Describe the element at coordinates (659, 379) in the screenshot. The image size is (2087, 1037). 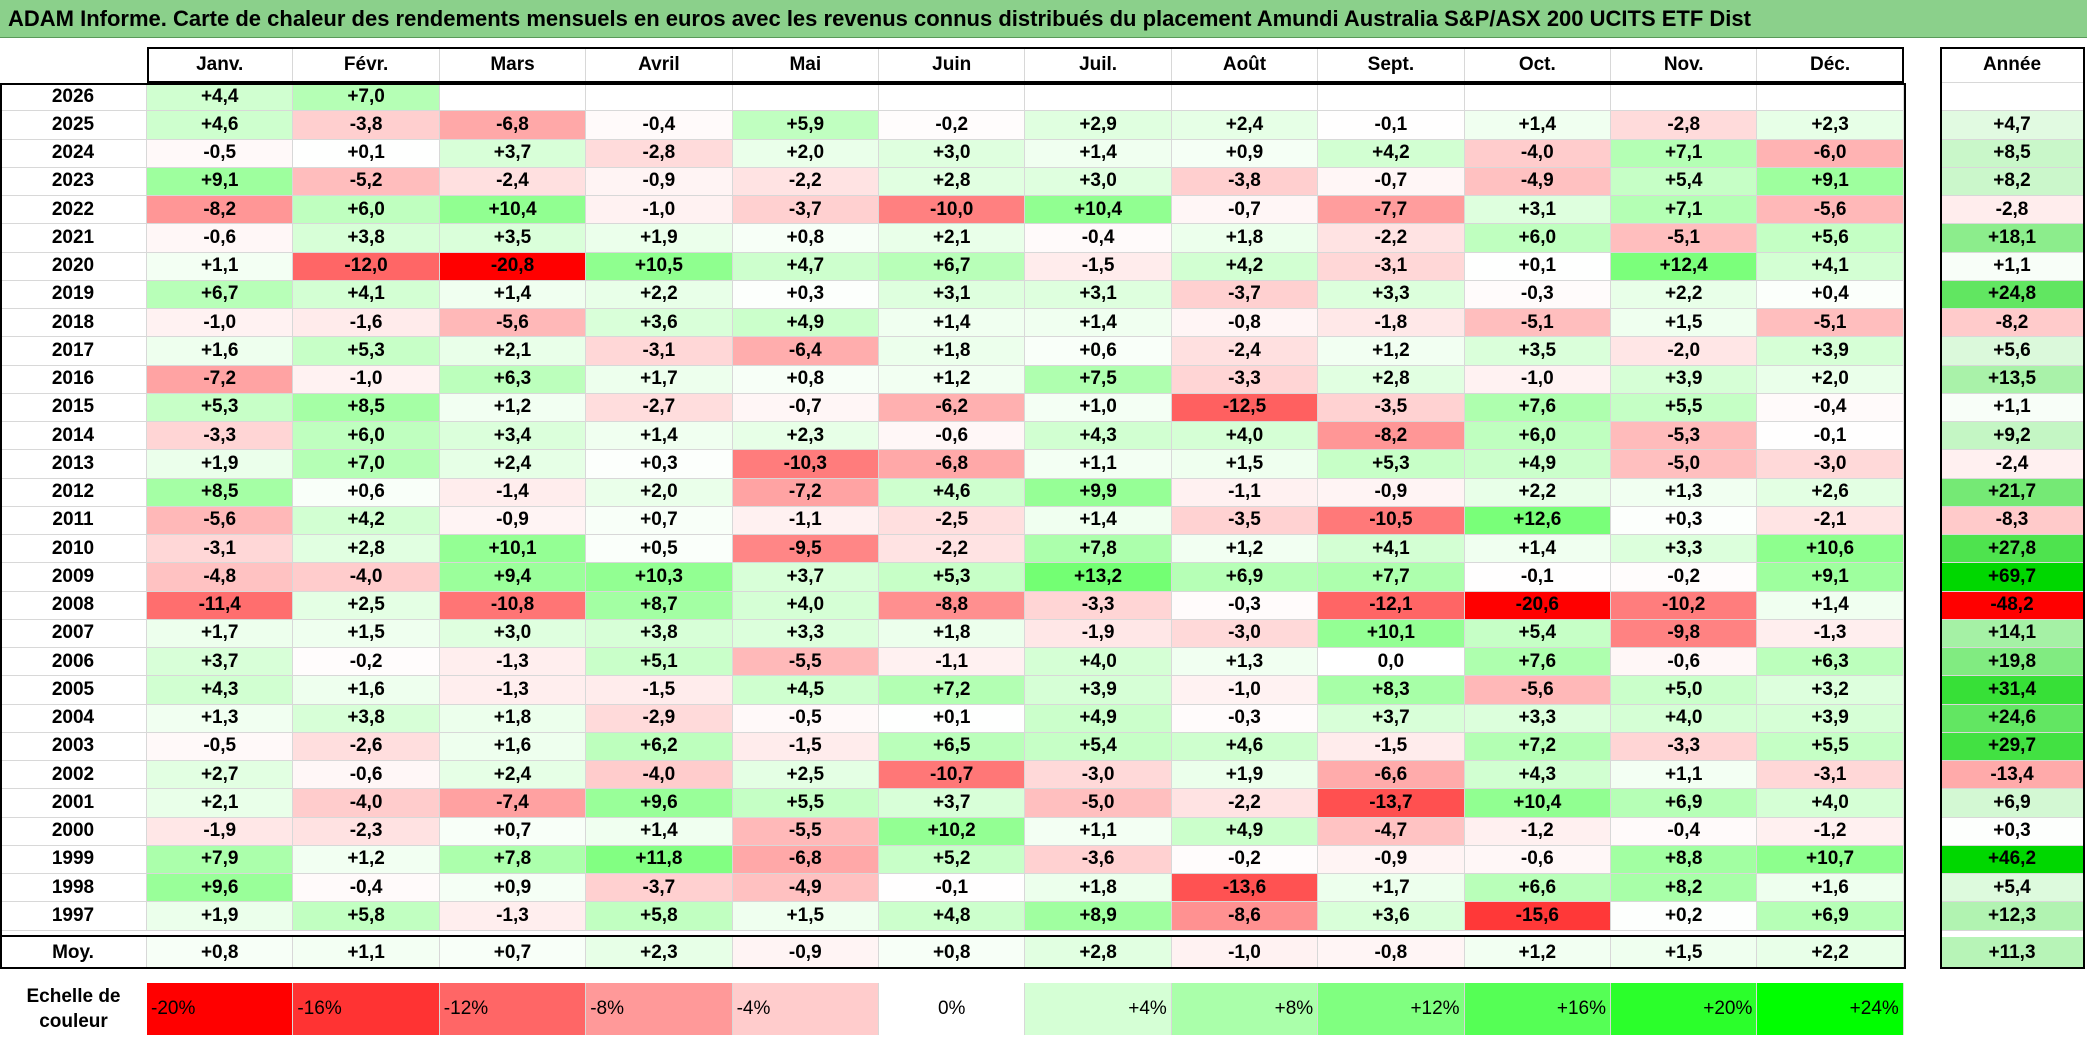
I see `heatmap-cell: +1,7` at that location.